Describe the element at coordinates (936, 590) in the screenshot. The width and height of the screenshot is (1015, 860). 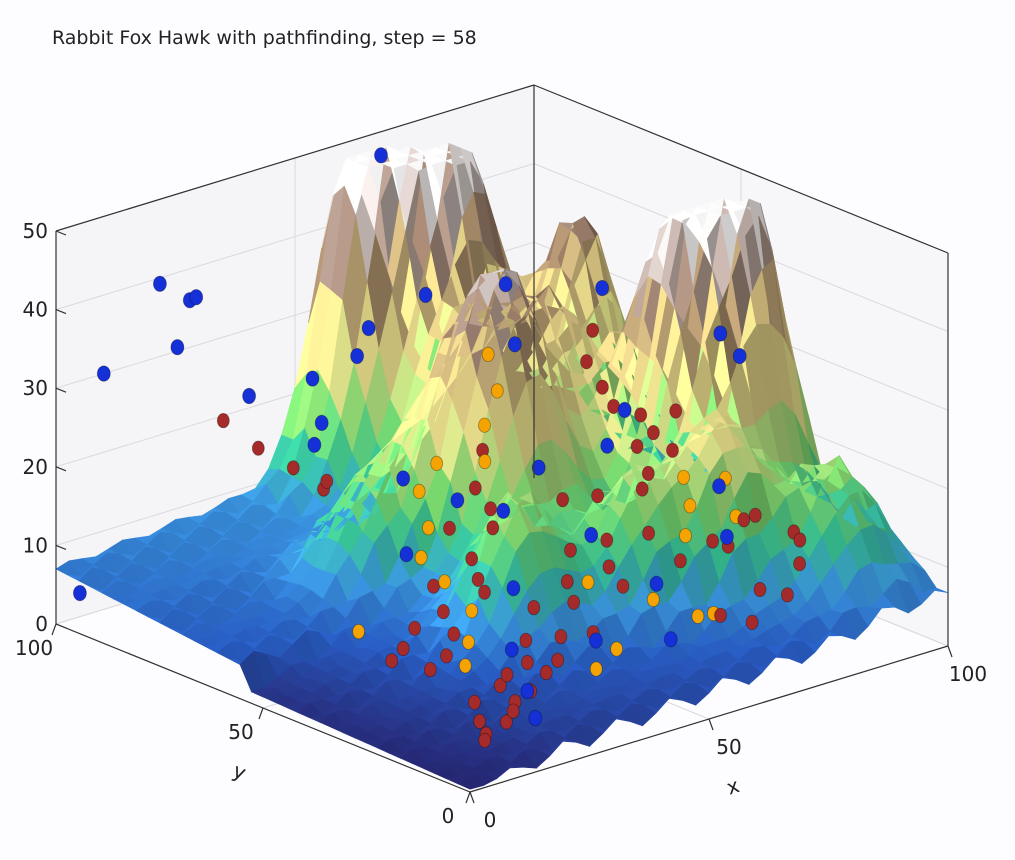
I see `surface-cell` at that location.